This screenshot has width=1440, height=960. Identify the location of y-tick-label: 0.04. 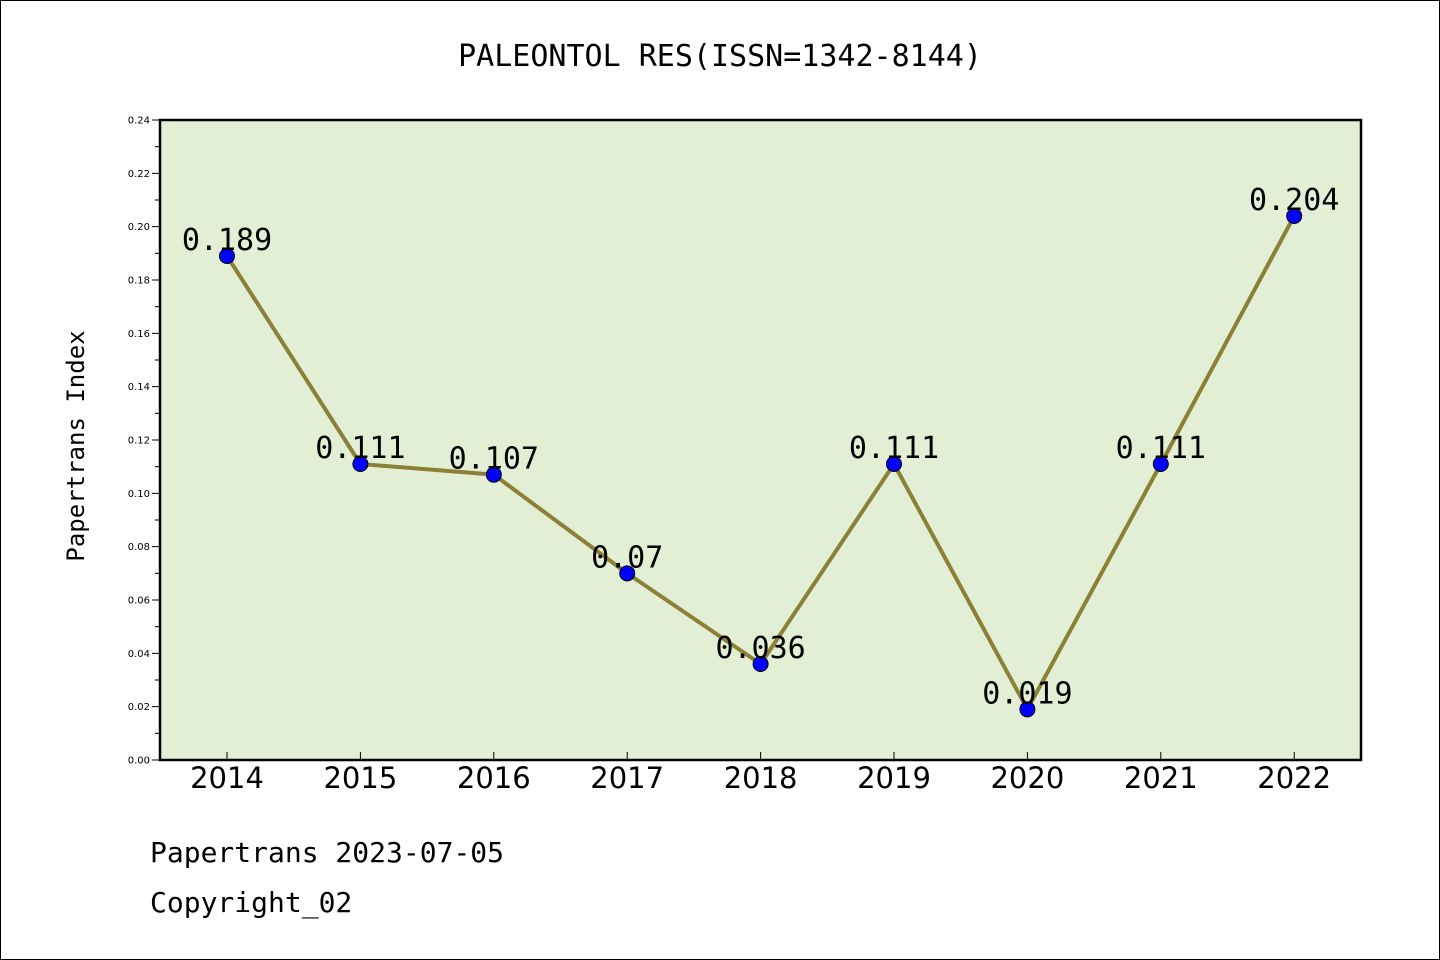
(139, 654).